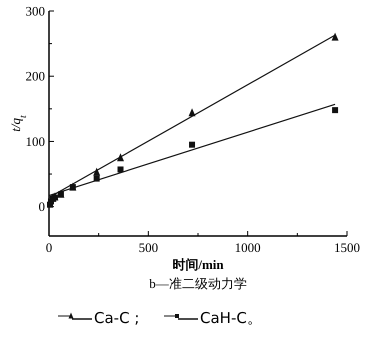 This screenshot has height=352, width=368. What do you see at coordinates (347, 247) in the screenshot?
I see `x-tick-label: 1500` at bounding box center [347, 247].